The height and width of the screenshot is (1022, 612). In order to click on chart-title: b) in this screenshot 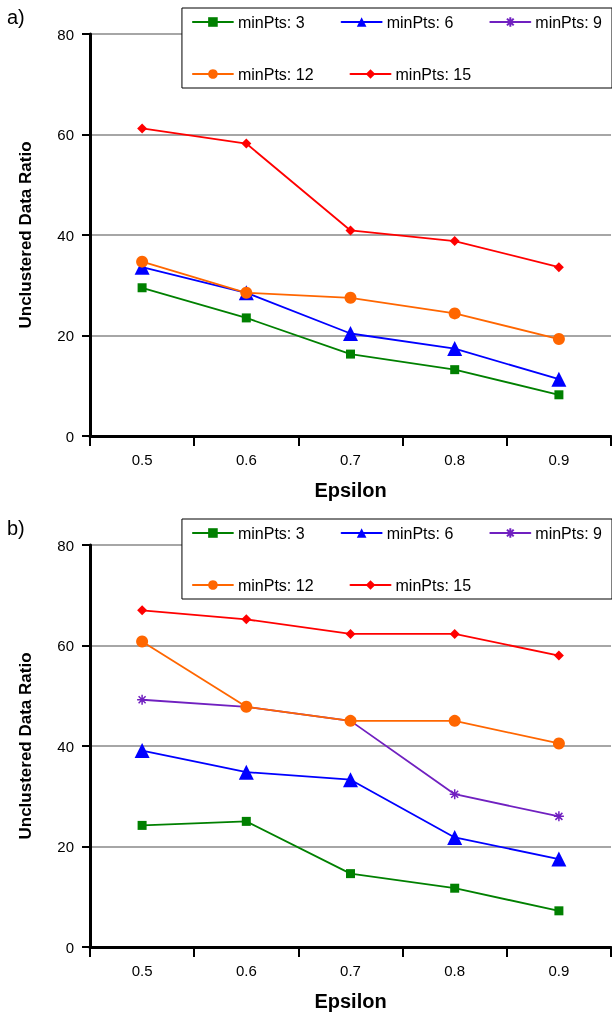, I will do `click(16, 528)`.